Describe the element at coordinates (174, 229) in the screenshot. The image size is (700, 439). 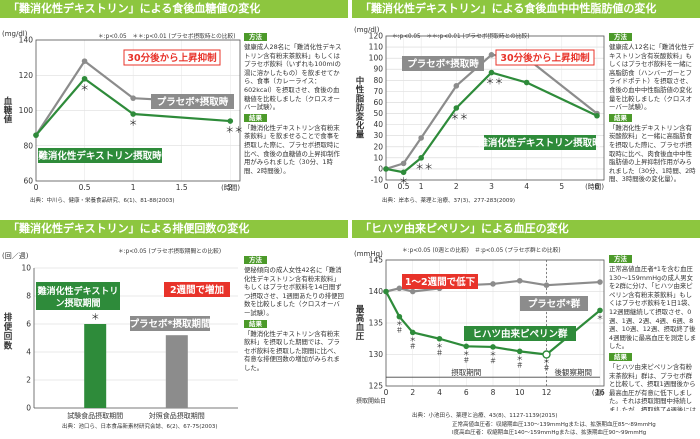
I see `panel-title: 「難消化性デキストリン」による排便回数の変化` at that location.